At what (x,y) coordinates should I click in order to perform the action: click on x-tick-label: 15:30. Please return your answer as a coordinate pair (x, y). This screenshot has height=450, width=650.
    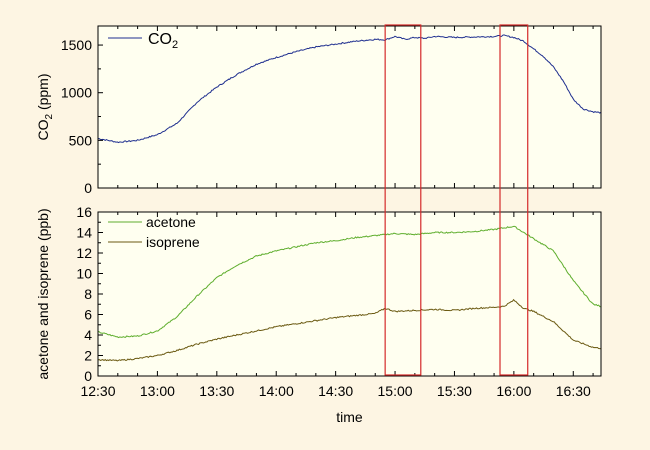
    Looking at the image, I should click on (454, 391).